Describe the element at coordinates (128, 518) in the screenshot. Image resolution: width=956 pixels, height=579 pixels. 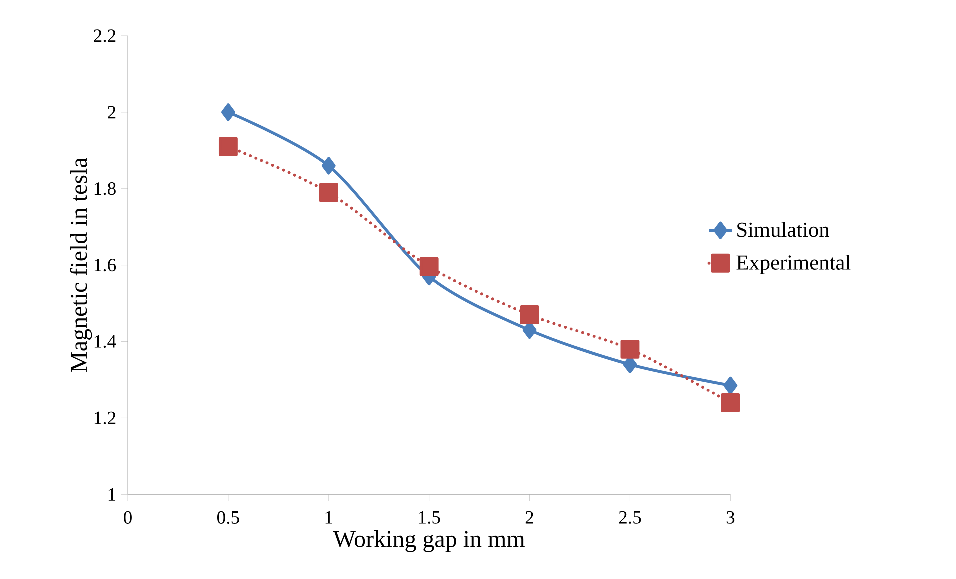
I see `x-tick-label: 0` at that location.